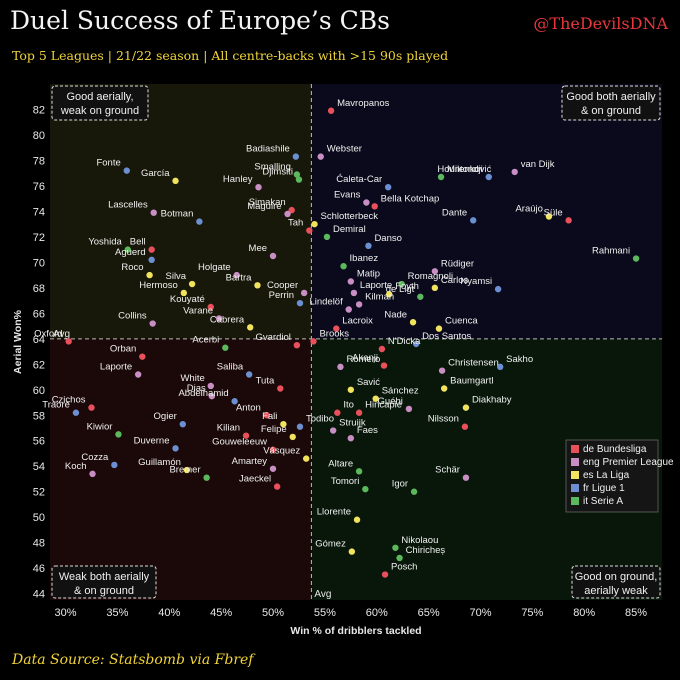 The height and width of the screenshot is (680, 680). What do you see at coordinates (184, 470) in the screenshot?
I see `point-label: Bremer` at bounding box center [184, 470].